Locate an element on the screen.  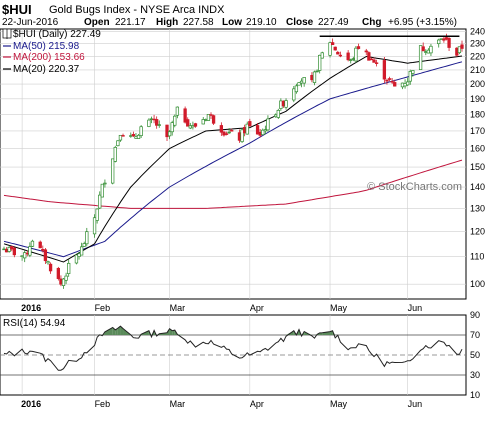
rsi-tick-label: 70 is located at coordinates (475, 335).